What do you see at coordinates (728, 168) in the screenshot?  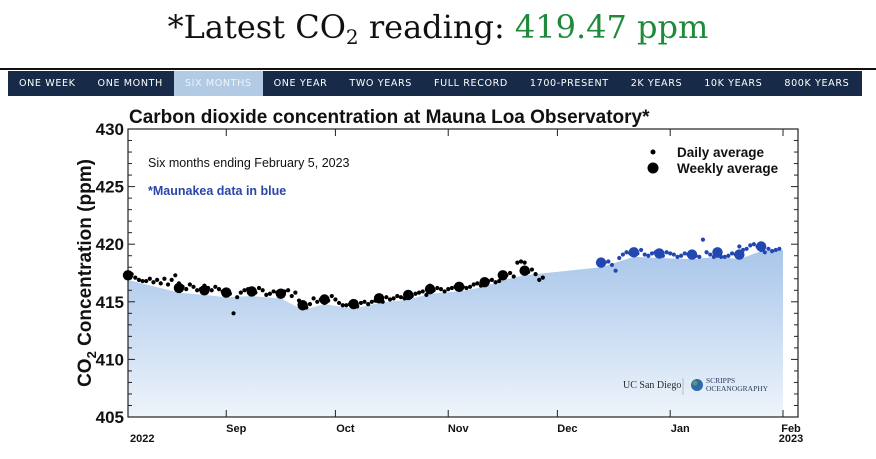 I see `legend-weekly: Weekly average` at bounding box center [728, 168].